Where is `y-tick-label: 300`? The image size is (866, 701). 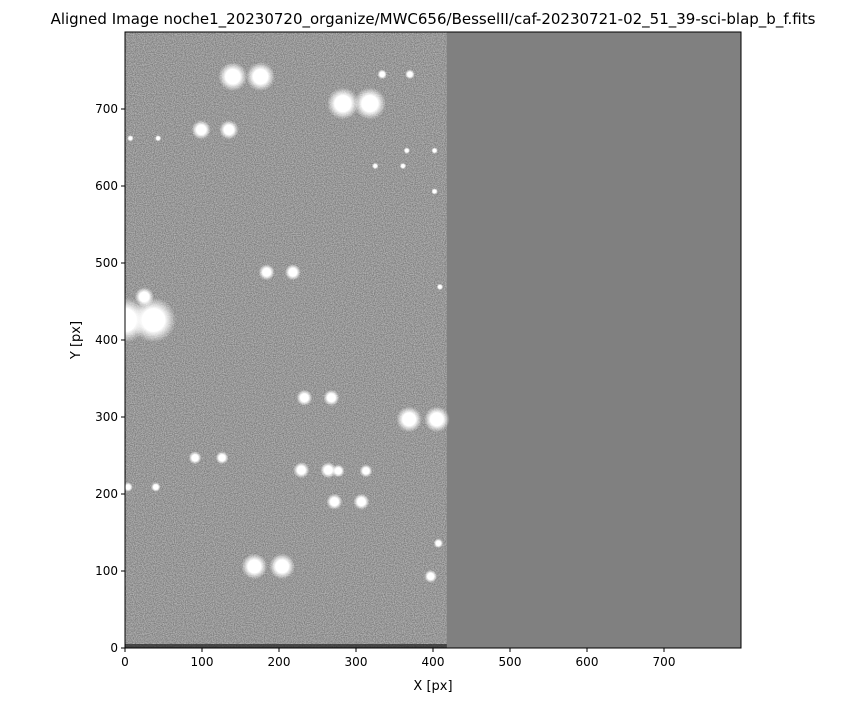
y-tick-label: 300 is located at coordinates (106, 417).